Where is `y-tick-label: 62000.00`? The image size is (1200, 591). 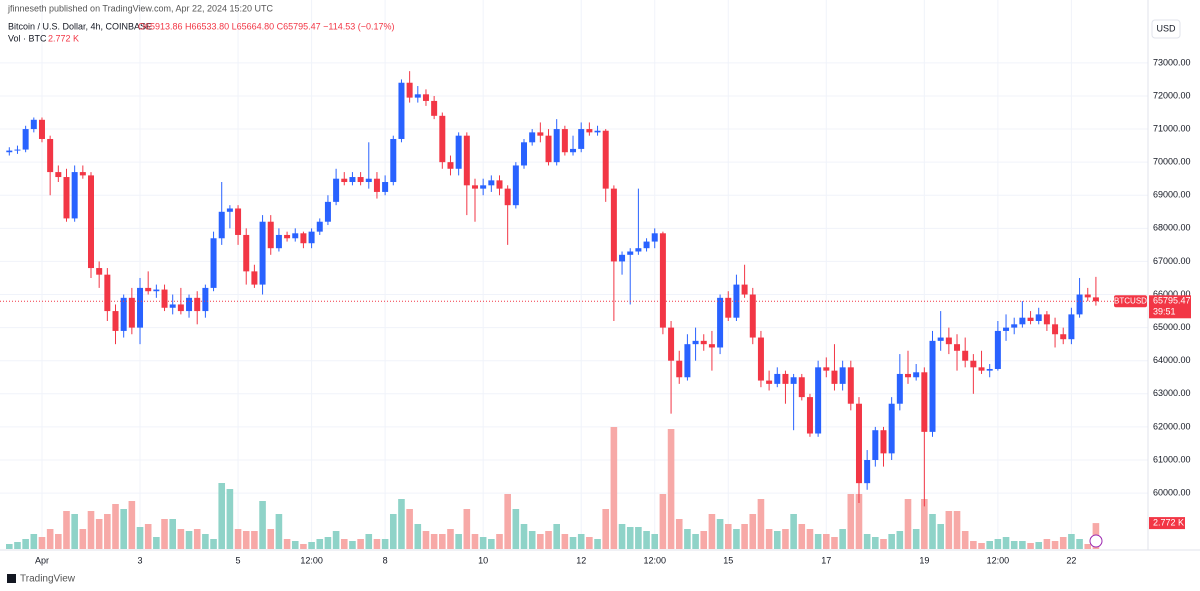
y-tick-label: 62000.00 is located at coordinates (1172, 426).